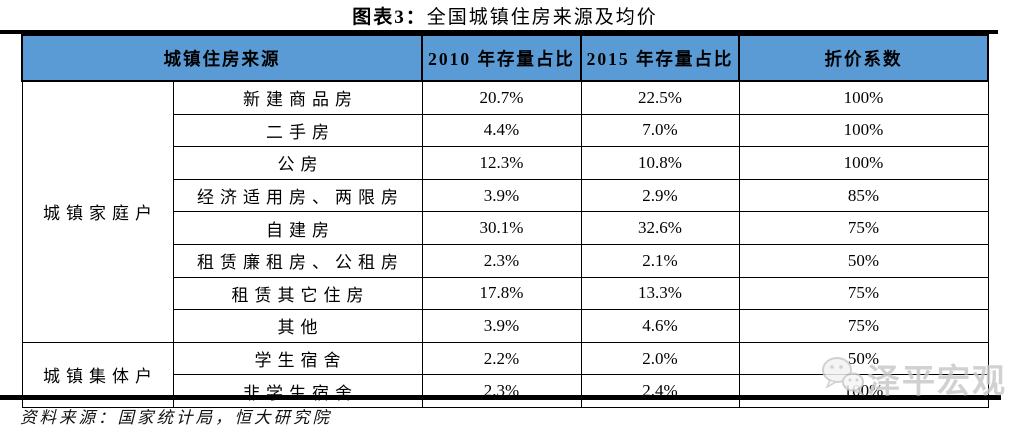  What do you see at coordinates (660, 163) in the screenshot?
I see `cell-2015: 10.8%` at bounding box center [660, 163].